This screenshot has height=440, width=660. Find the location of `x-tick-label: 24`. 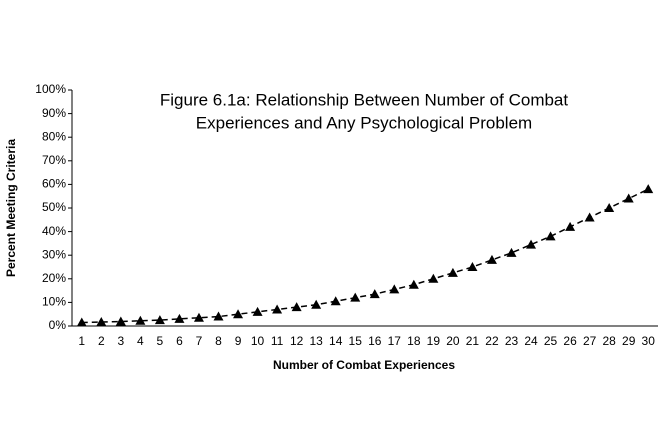

x-tick-label: 24 is located at coordinates (531, 341).